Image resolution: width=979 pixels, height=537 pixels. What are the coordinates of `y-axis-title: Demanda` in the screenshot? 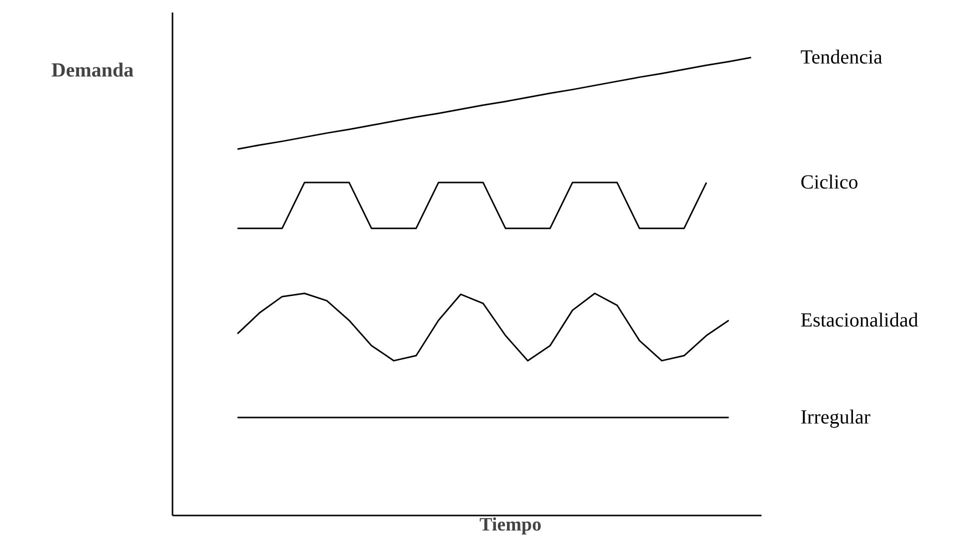 It's located at (92, 71).